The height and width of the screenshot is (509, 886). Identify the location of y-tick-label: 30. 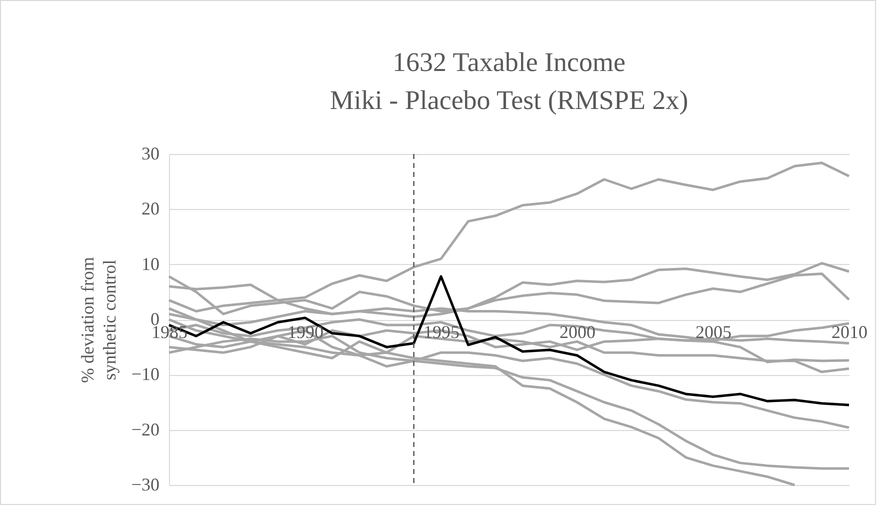
(151, 154).